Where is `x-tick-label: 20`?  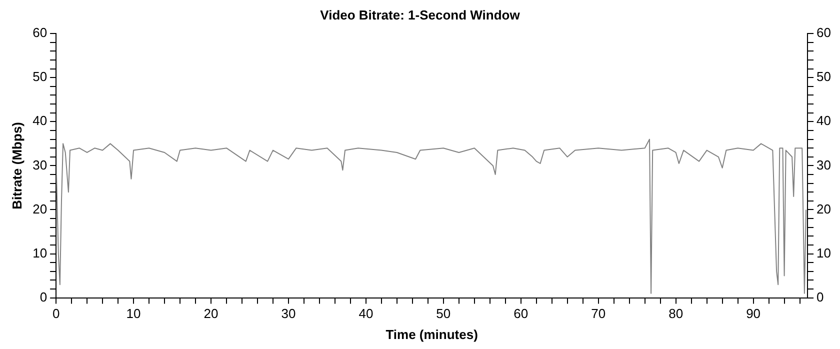 x-tick-label: 20 is located at coordinates (211, 314).